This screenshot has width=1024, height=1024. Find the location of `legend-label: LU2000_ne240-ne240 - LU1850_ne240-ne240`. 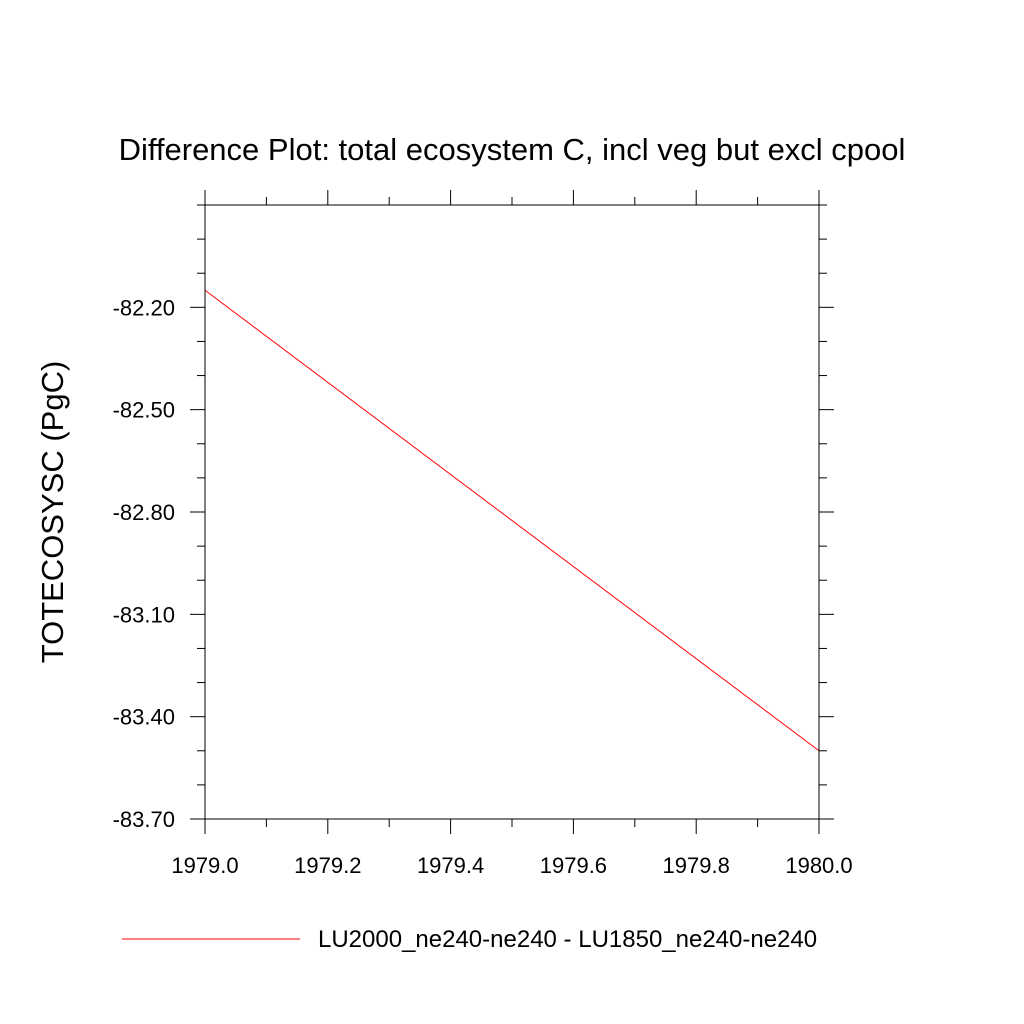

legend-label: LU2000_ne240-ne240 - LU1850_ne240-ne240 is located at coordinates (567, 939).